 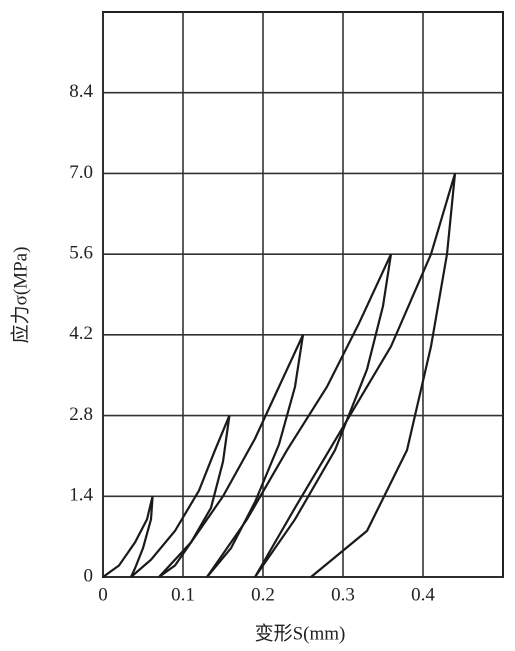 What do you see at coordinates (263, 594) in the screenshot?
I see `x-tick-label: 0.2` at bounding box center [263, 594].